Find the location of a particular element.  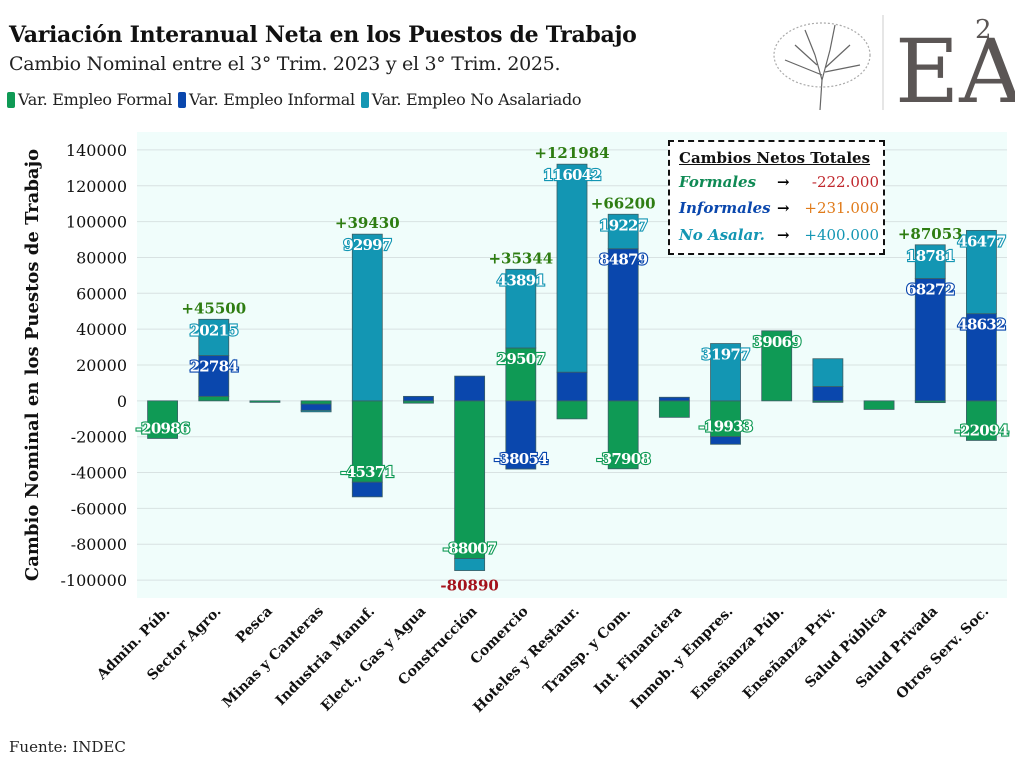

annotation-value: -222.000 is located at coordinates (845, 182).